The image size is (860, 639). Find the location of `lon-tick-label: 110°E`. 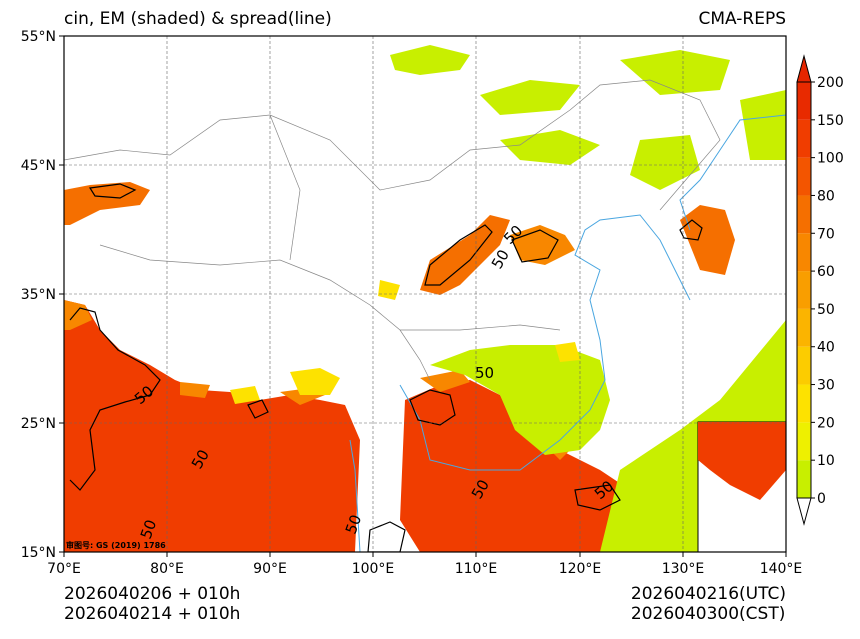

lon-tick-label: 110°E is located at coordinates (476, 569).